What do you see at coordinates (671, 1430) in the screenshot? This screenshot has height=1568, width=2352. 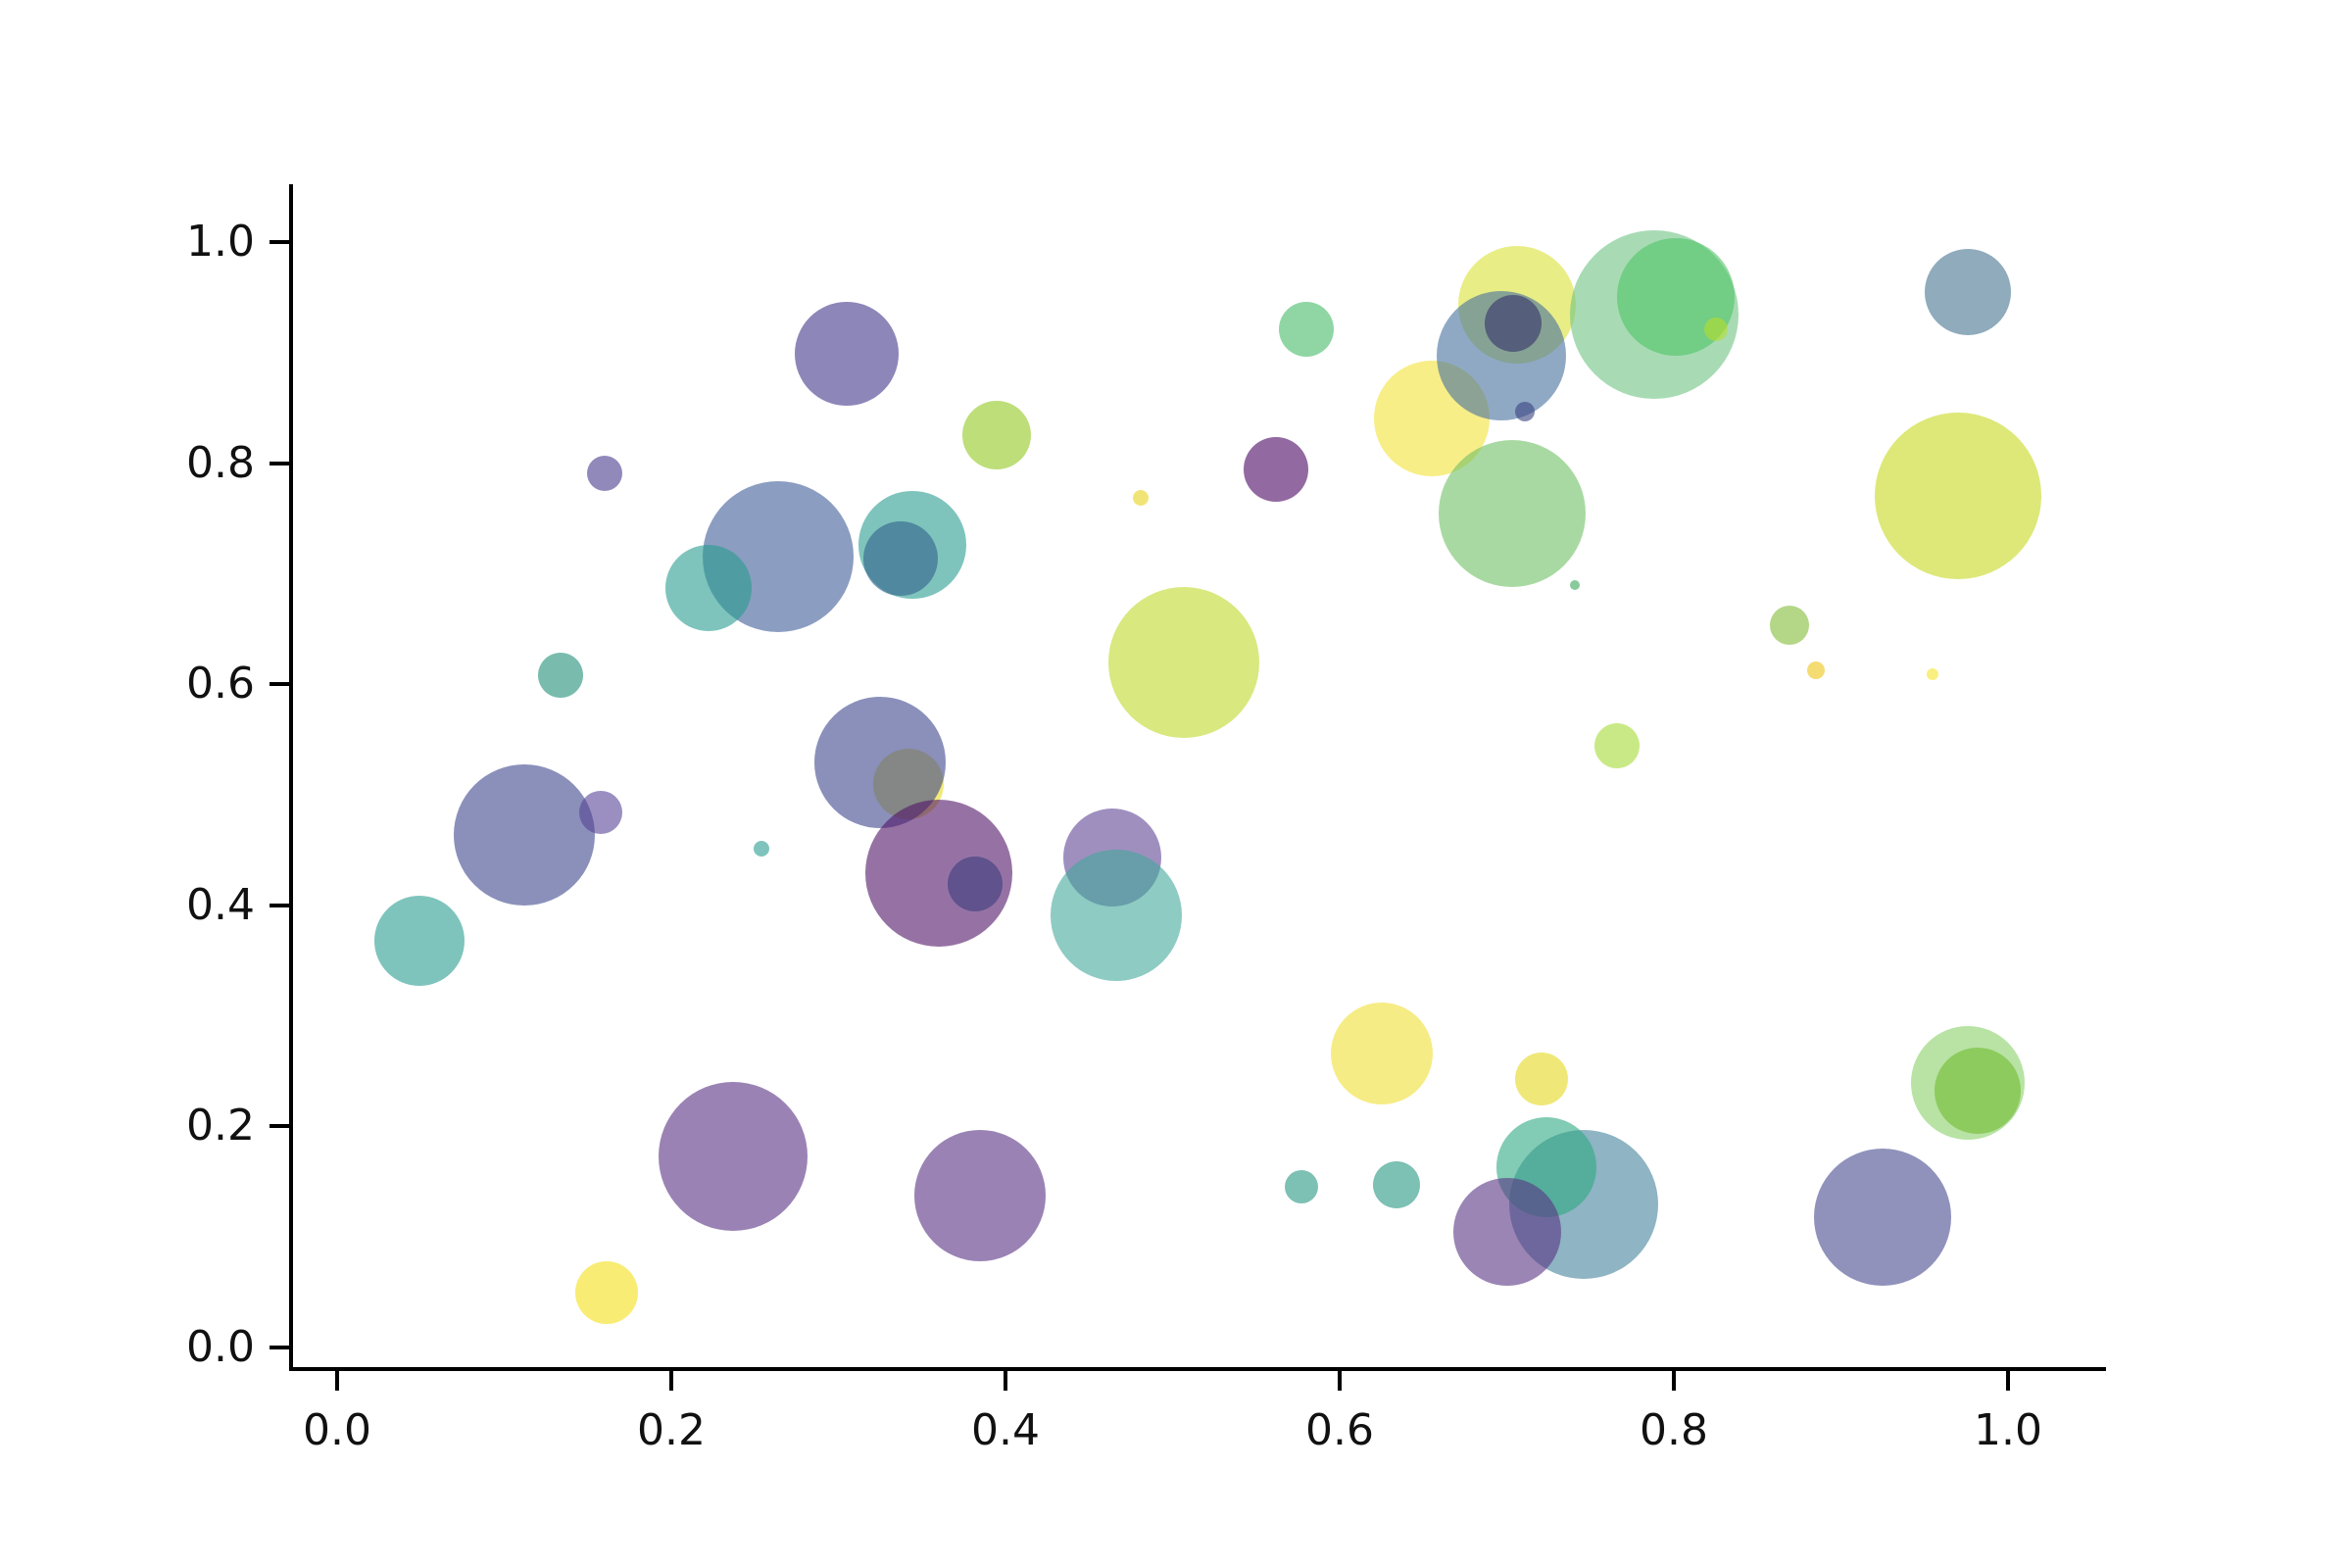 I see `x-tick-label: 0.2` at bounding box center [671, 1430].